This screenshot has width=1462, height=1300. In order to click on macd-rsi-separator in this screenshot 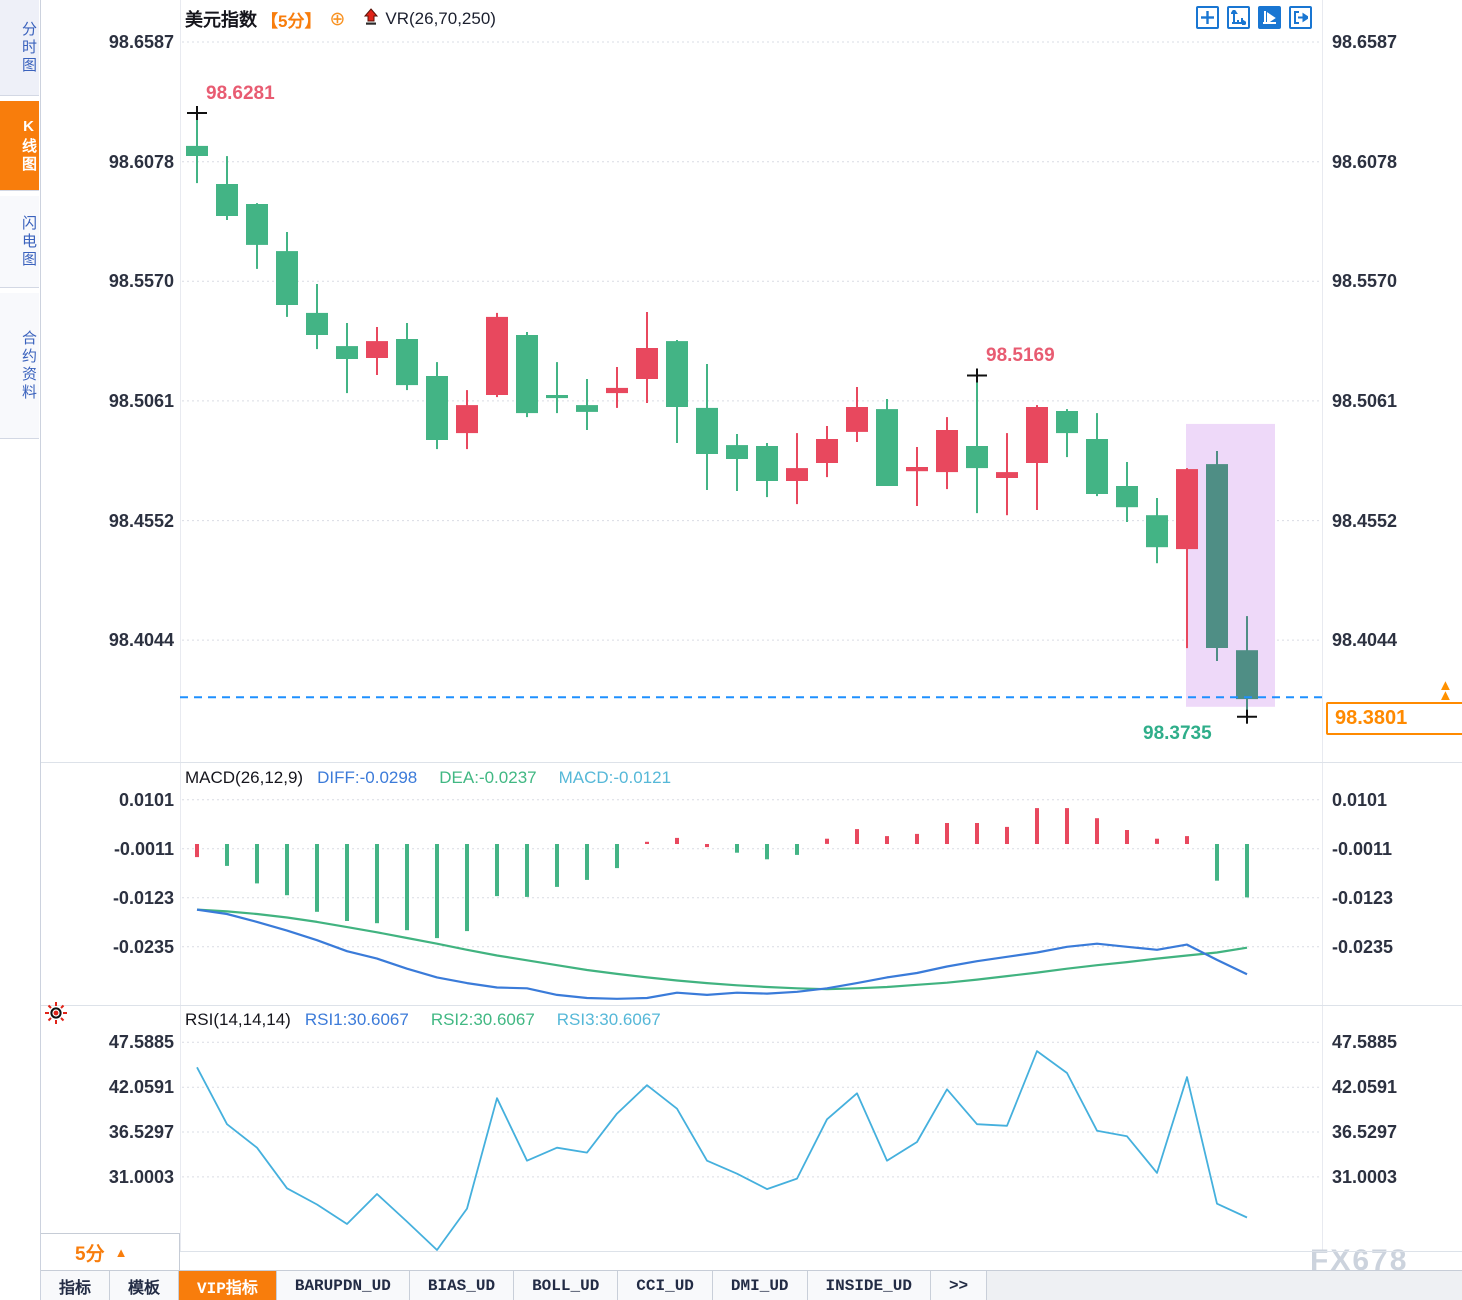, I will do `click(751, 1005)`.